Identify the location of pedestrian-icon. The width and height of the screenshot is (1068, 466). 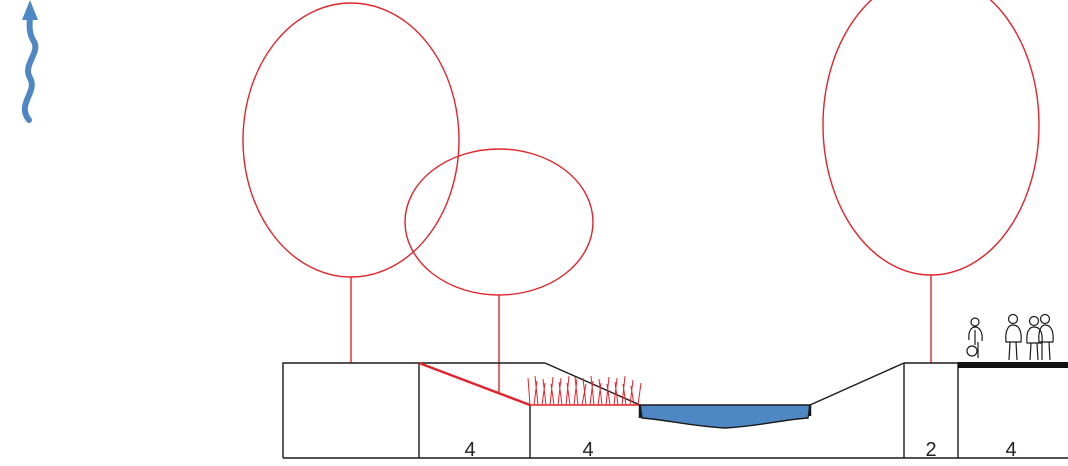
(1013, 337).